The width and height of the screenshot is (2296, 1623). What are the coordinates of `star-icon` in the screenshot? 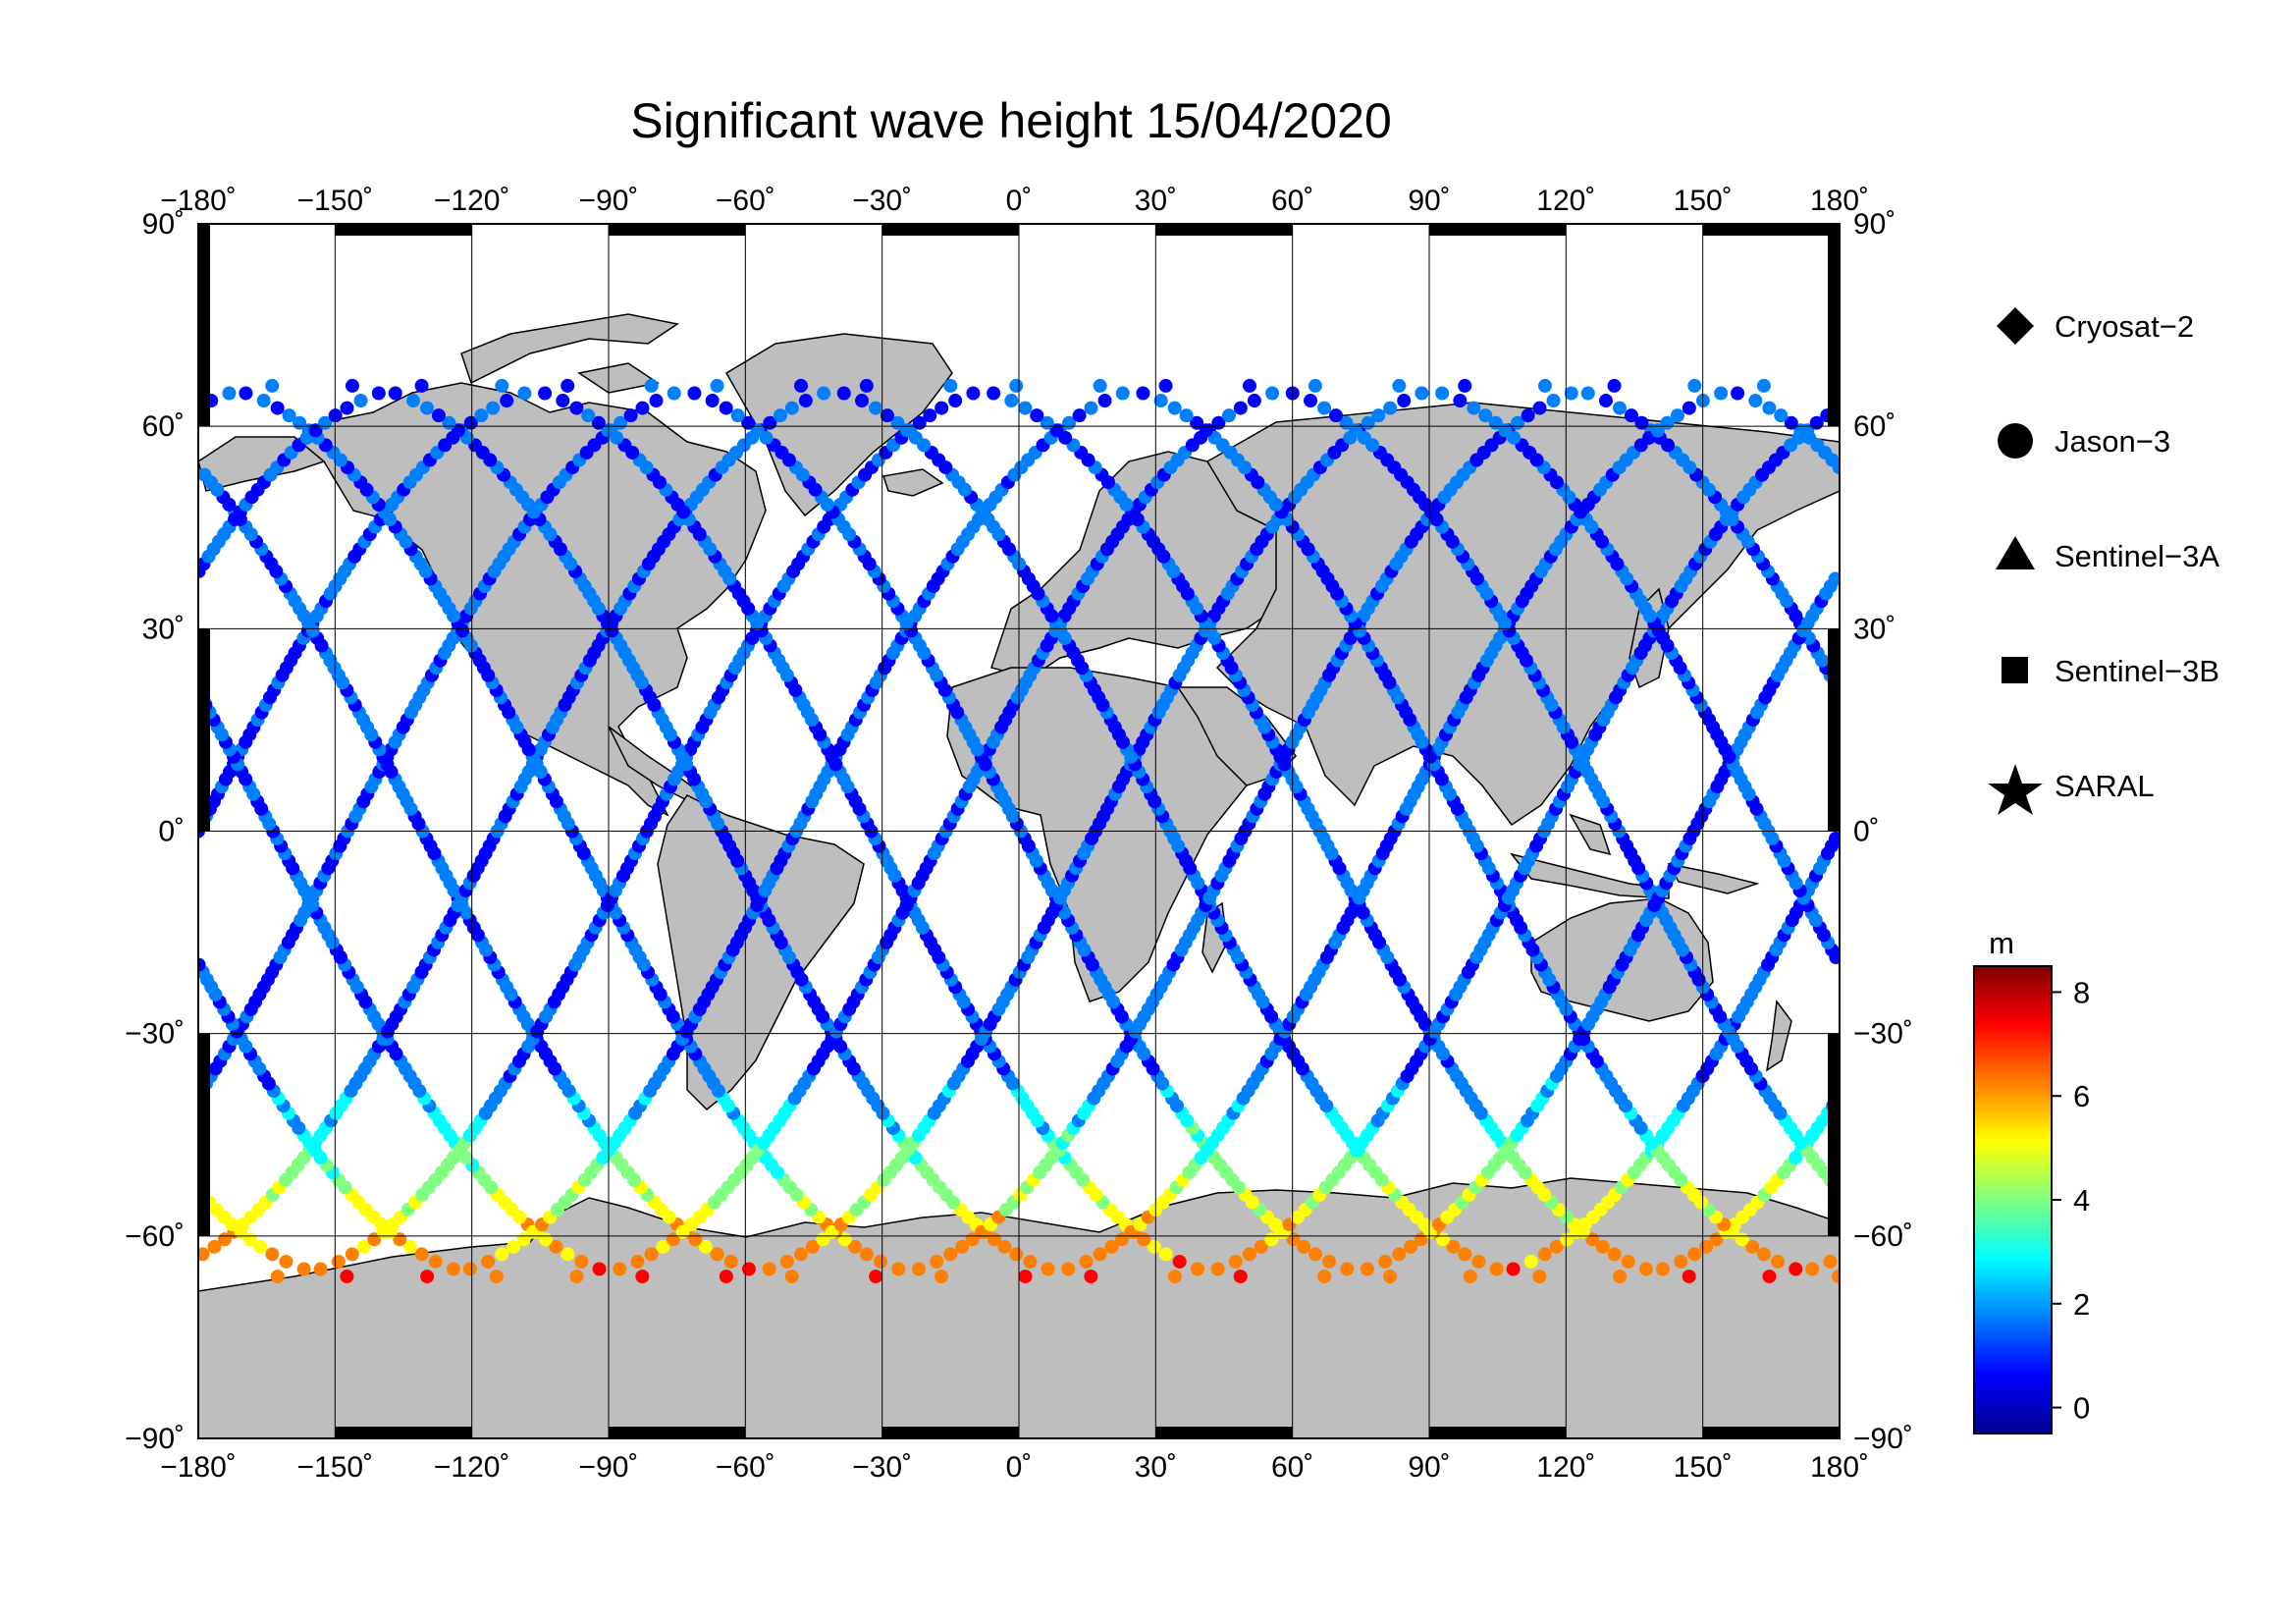 It's located at (2016, 789).